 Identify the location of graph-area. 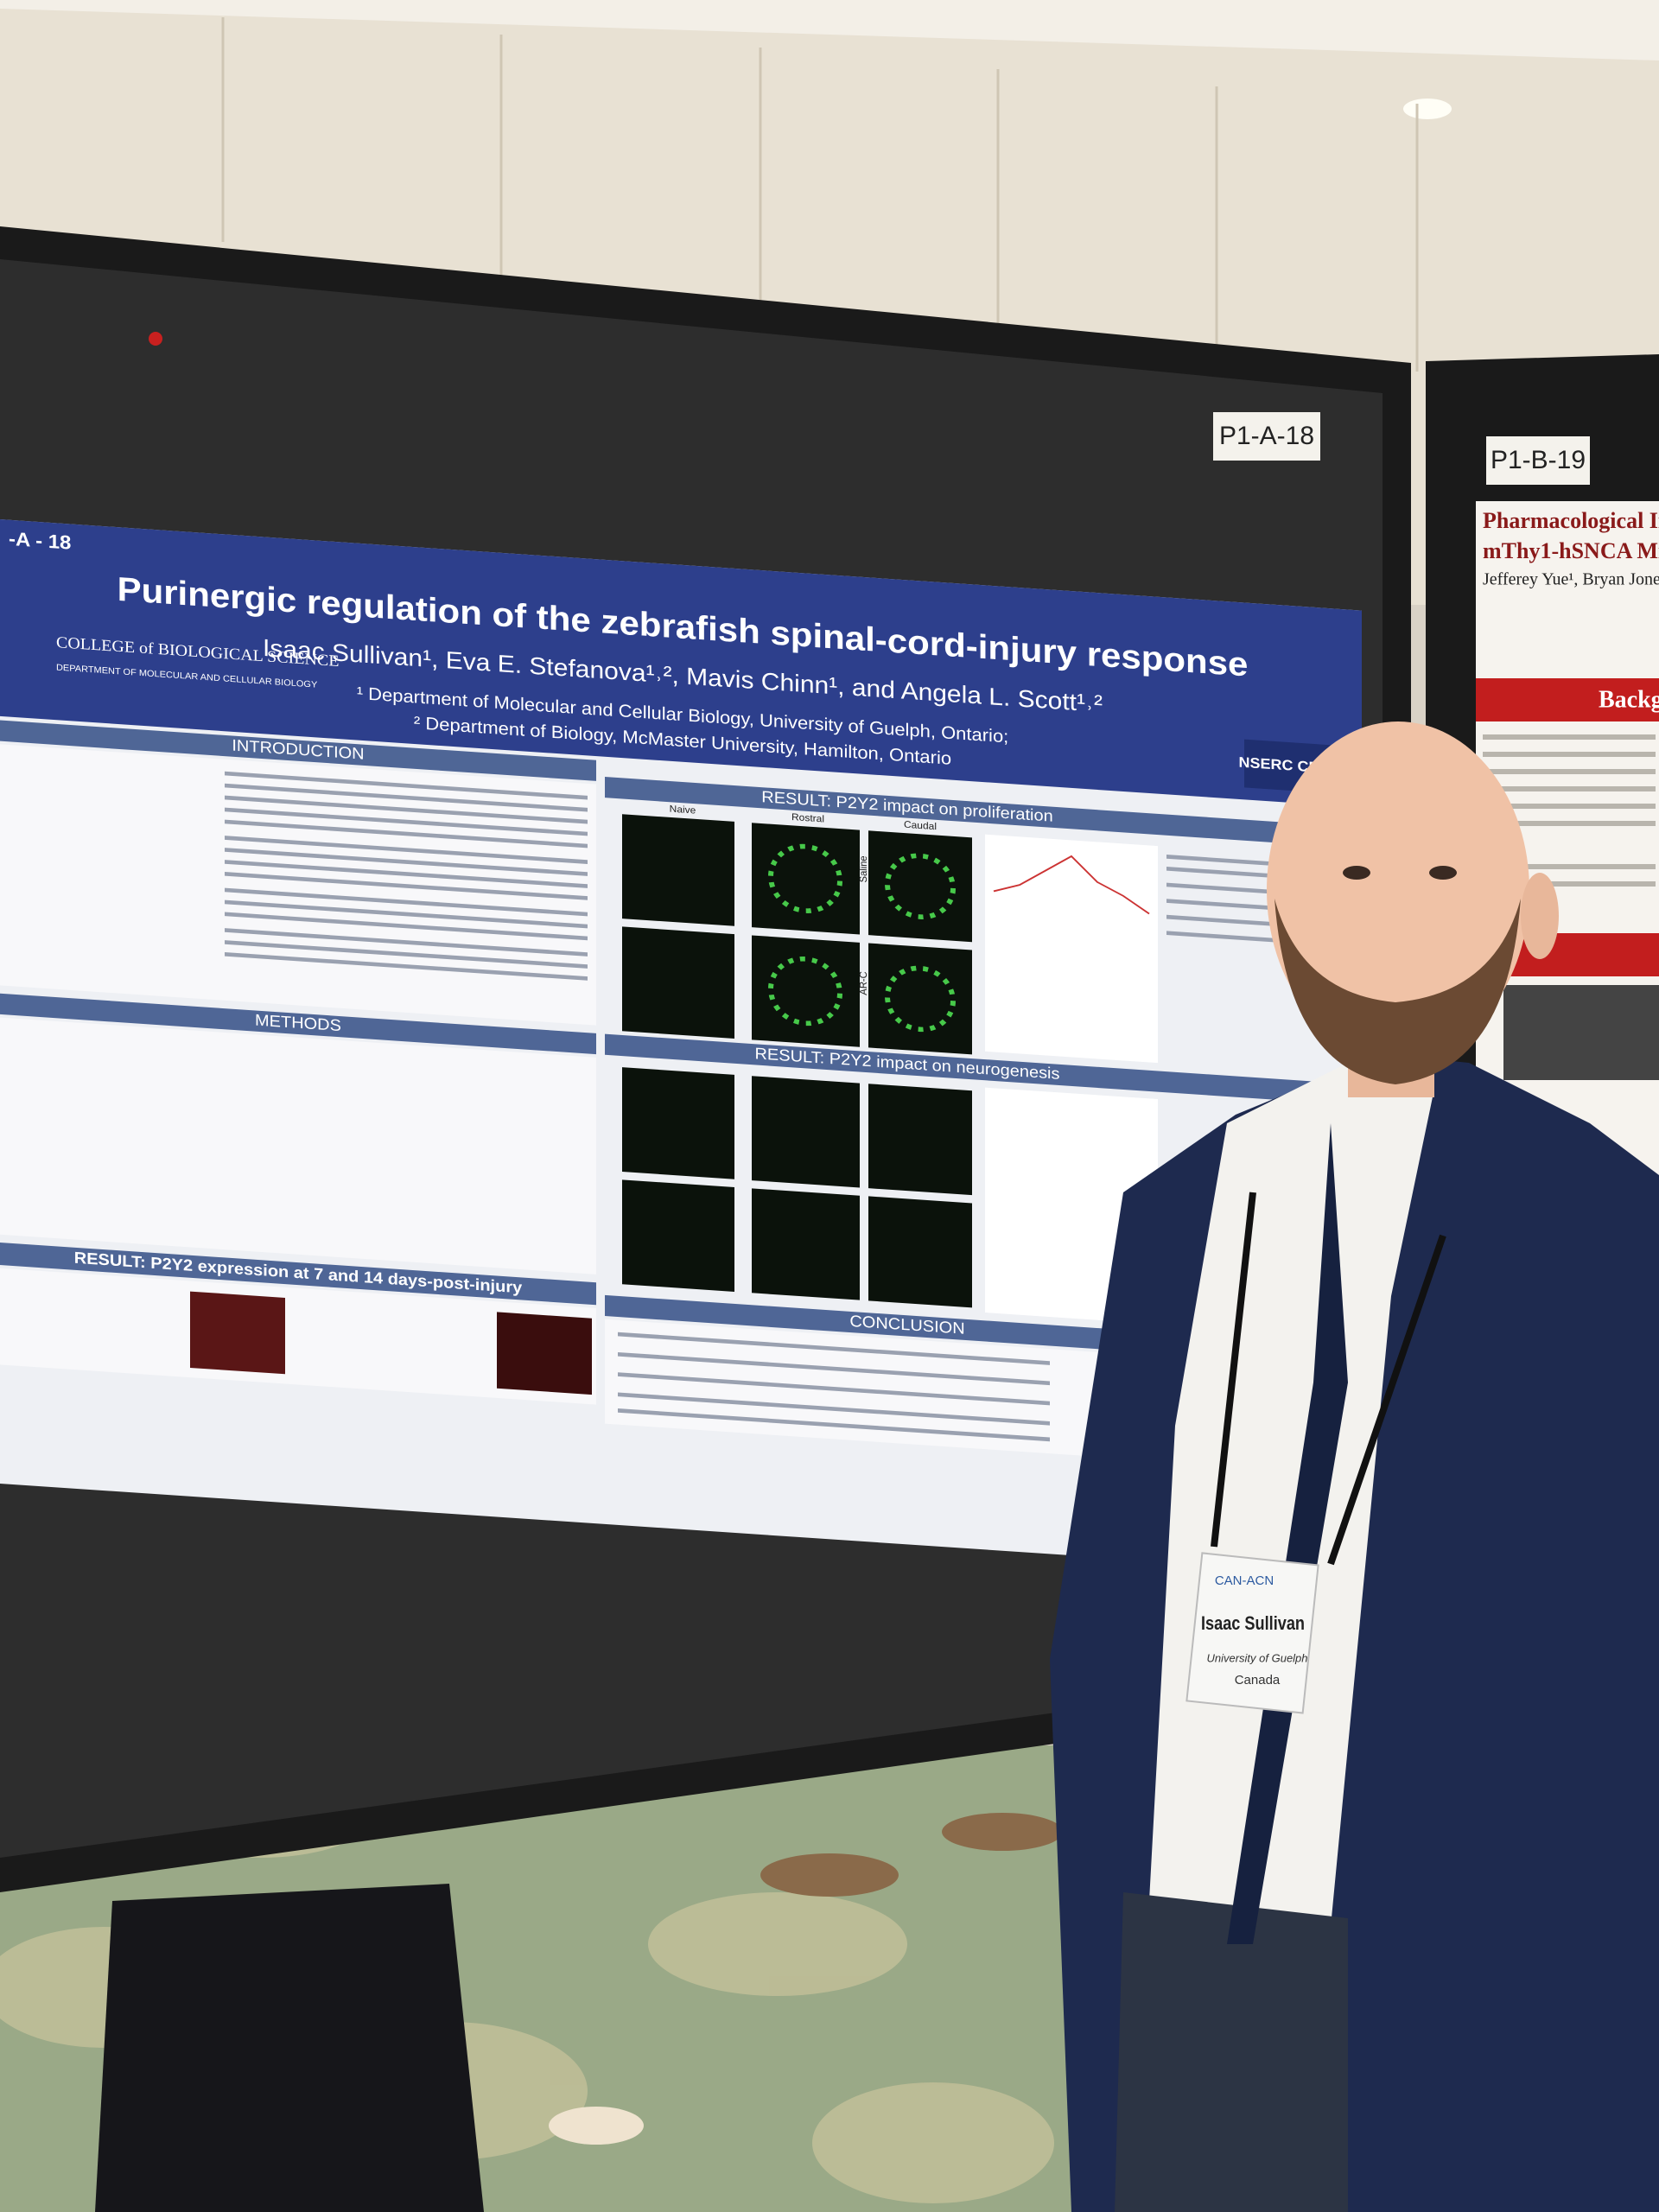
(1071, 949).